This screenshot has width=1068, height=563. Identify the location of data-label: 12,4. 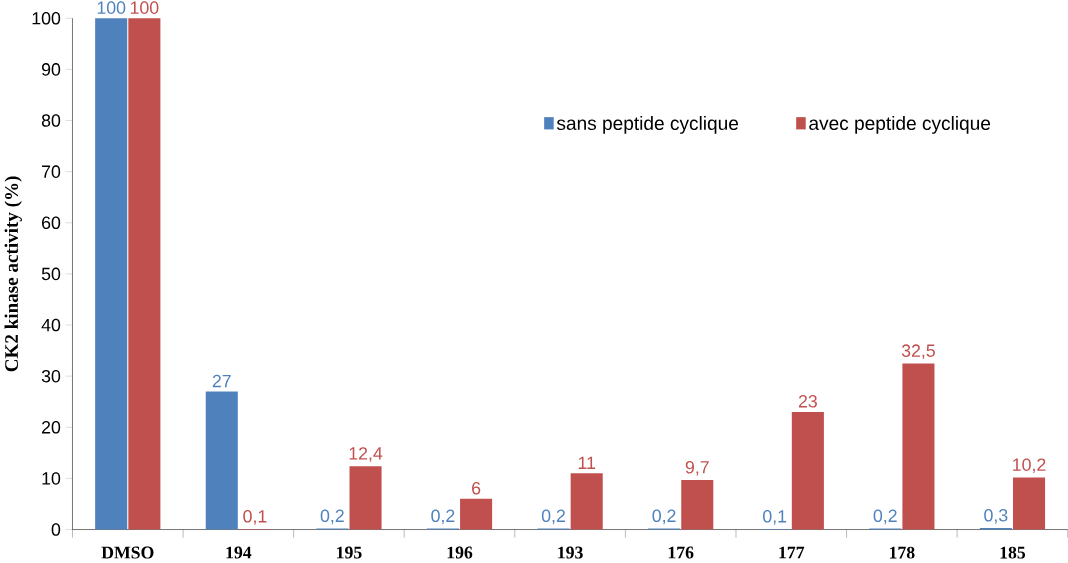
(366, 454).